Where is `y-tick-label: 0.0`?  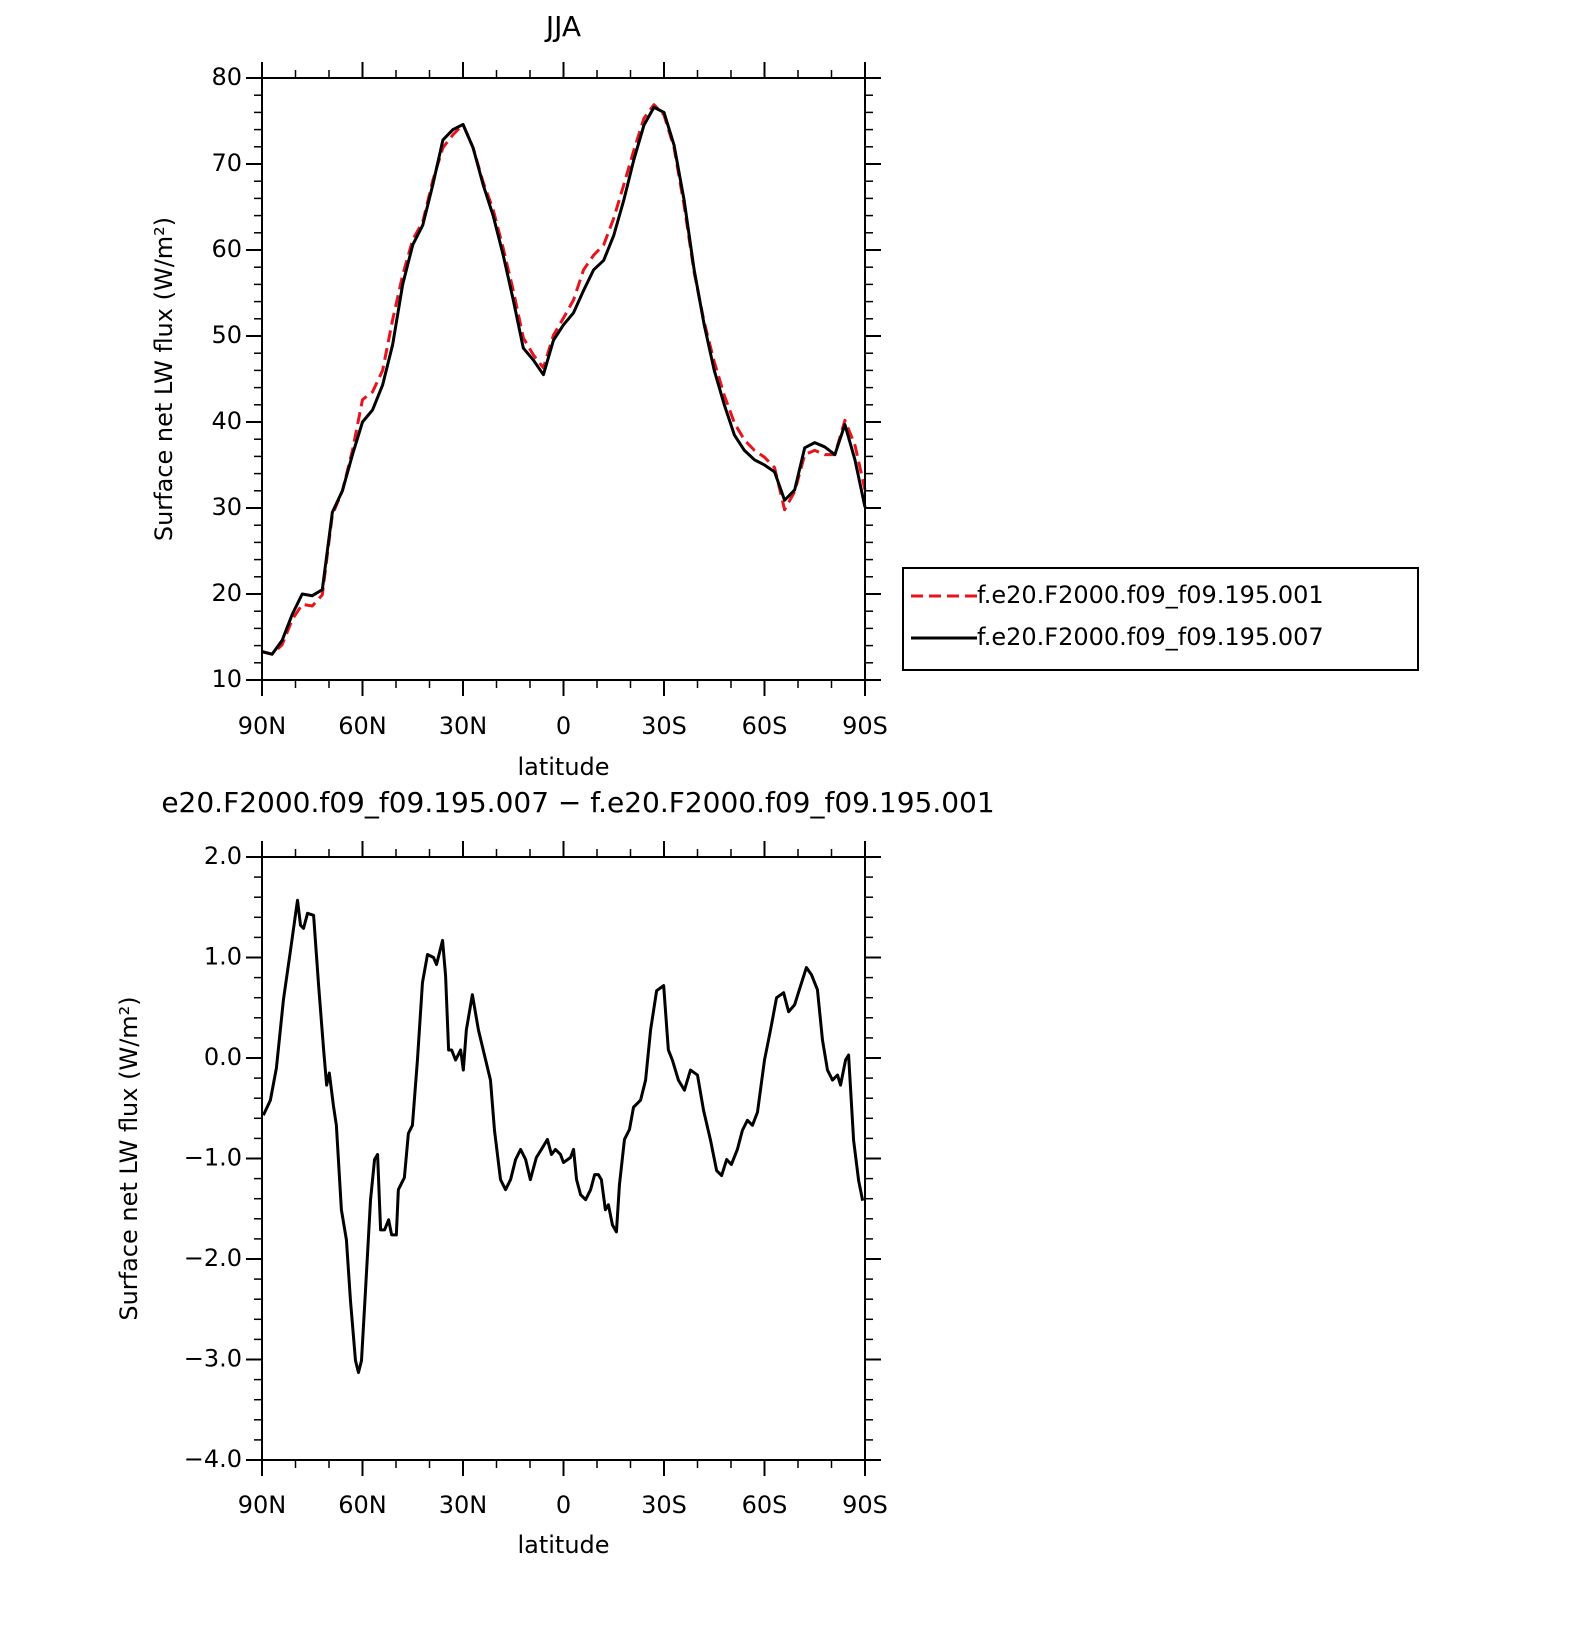
y-tick-label: 0.0 is located at coordinates (223, 1057).